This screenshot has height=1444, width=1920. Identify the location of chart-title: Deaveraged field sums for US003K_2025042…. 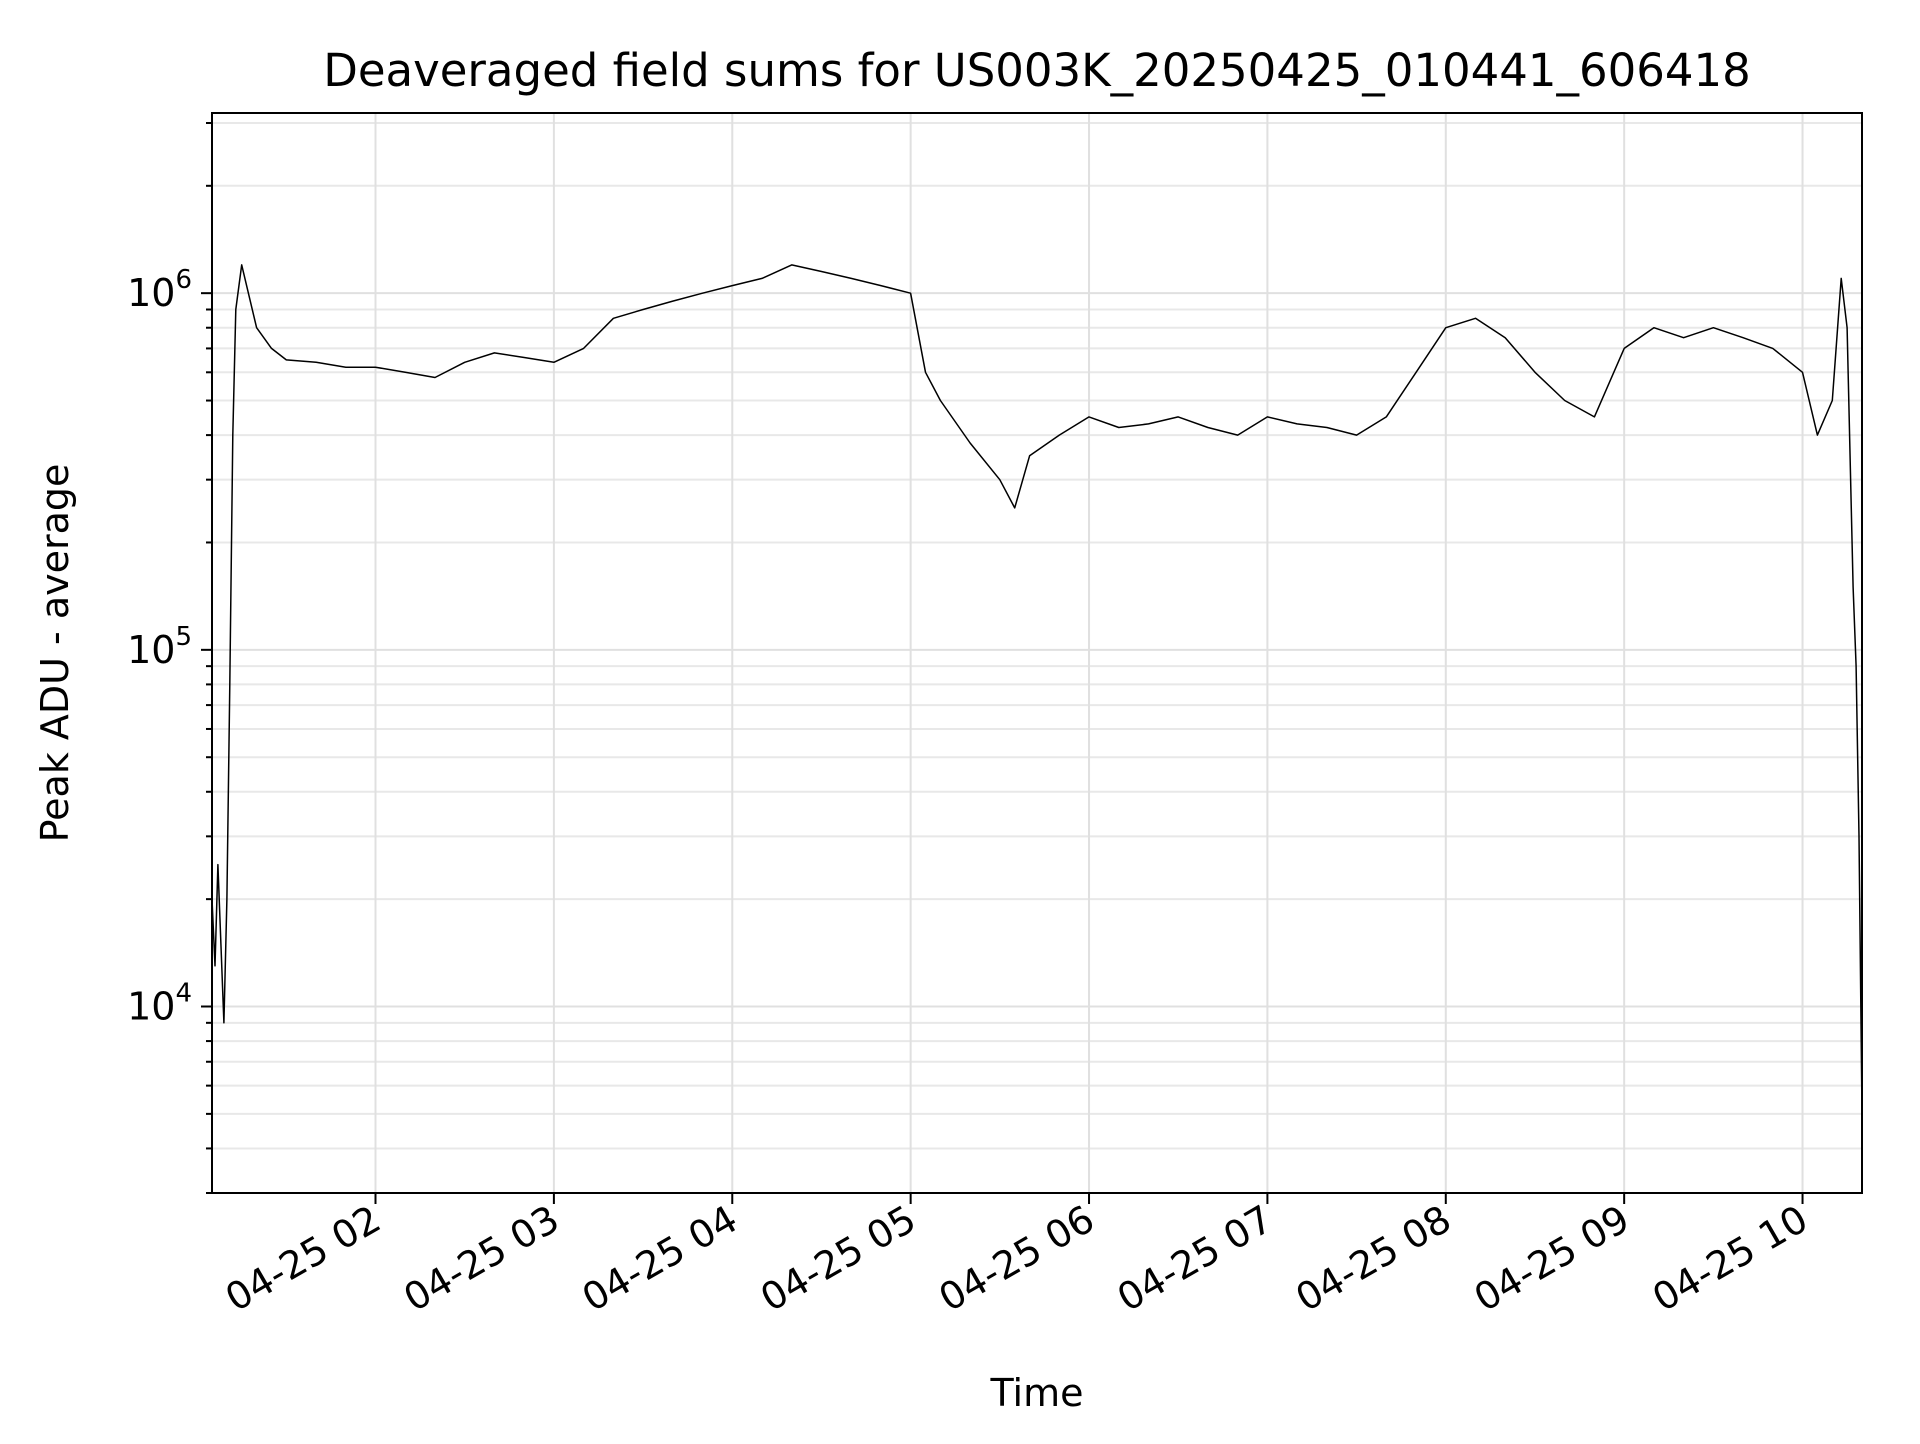
(1037, 70).